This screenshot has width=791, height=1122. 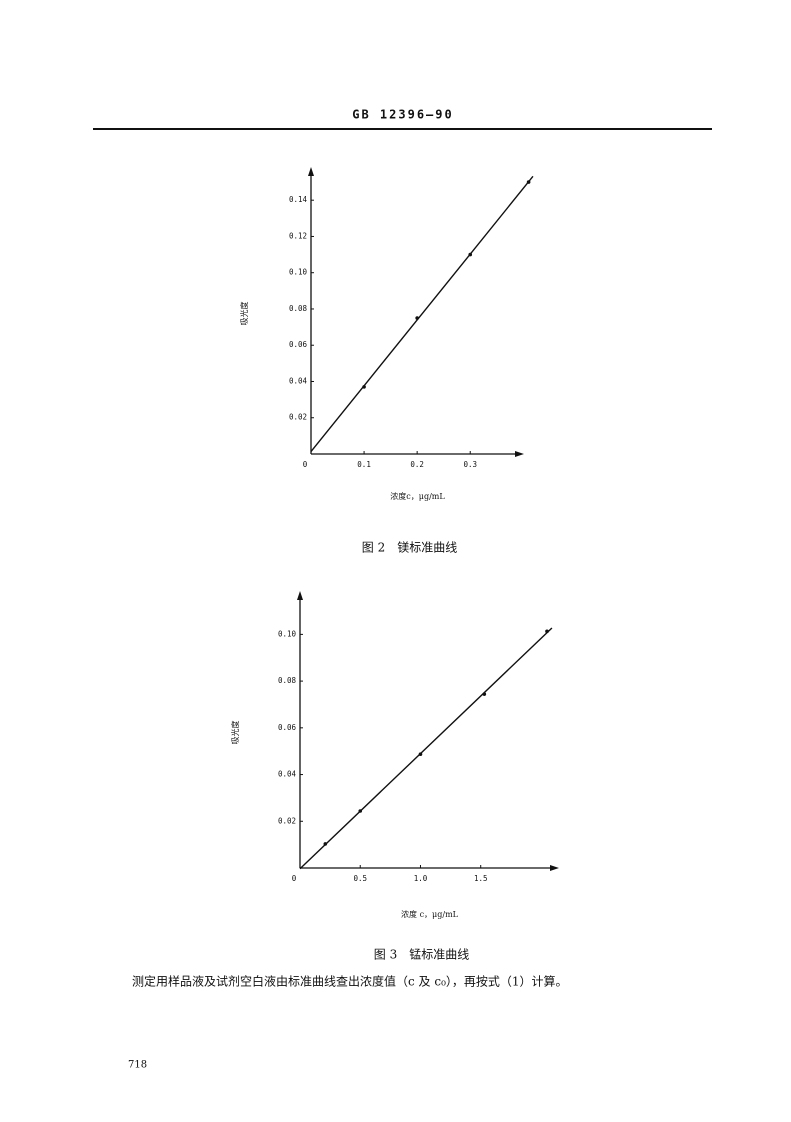 What do you see at coordinates (470, 464) in the screenshot?
I see `x-tick-label: 0.3` at bounding box center [470, 464].